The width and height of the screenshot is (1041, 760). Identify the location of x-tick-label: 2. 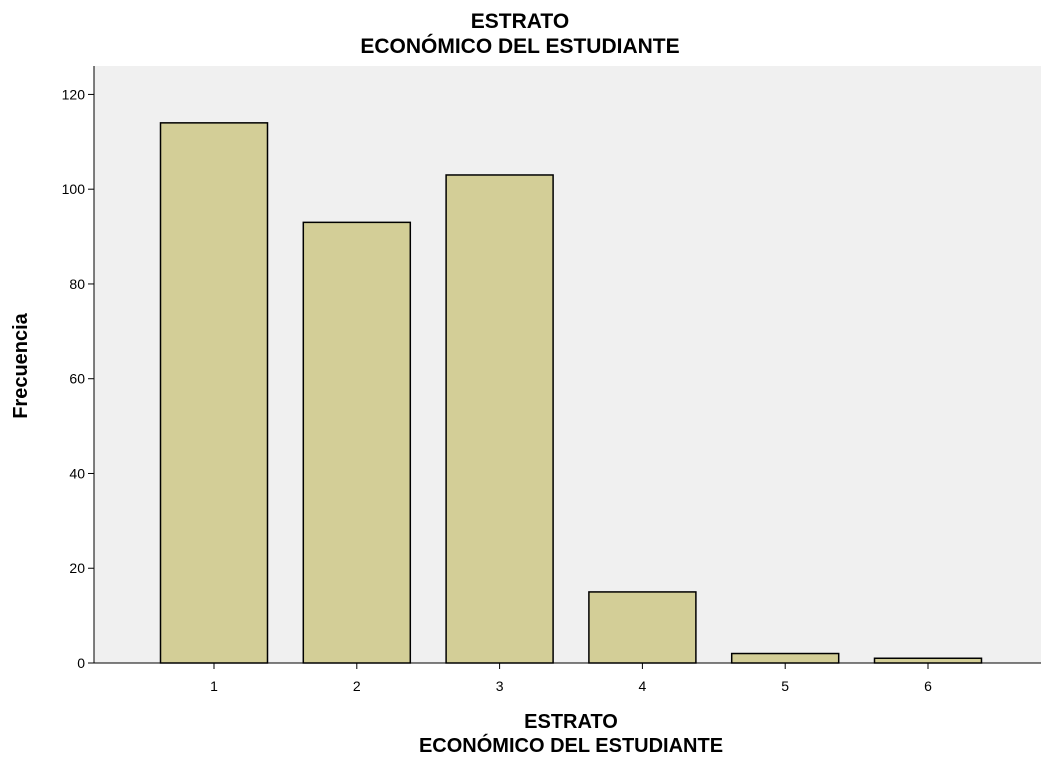
(357, 686).